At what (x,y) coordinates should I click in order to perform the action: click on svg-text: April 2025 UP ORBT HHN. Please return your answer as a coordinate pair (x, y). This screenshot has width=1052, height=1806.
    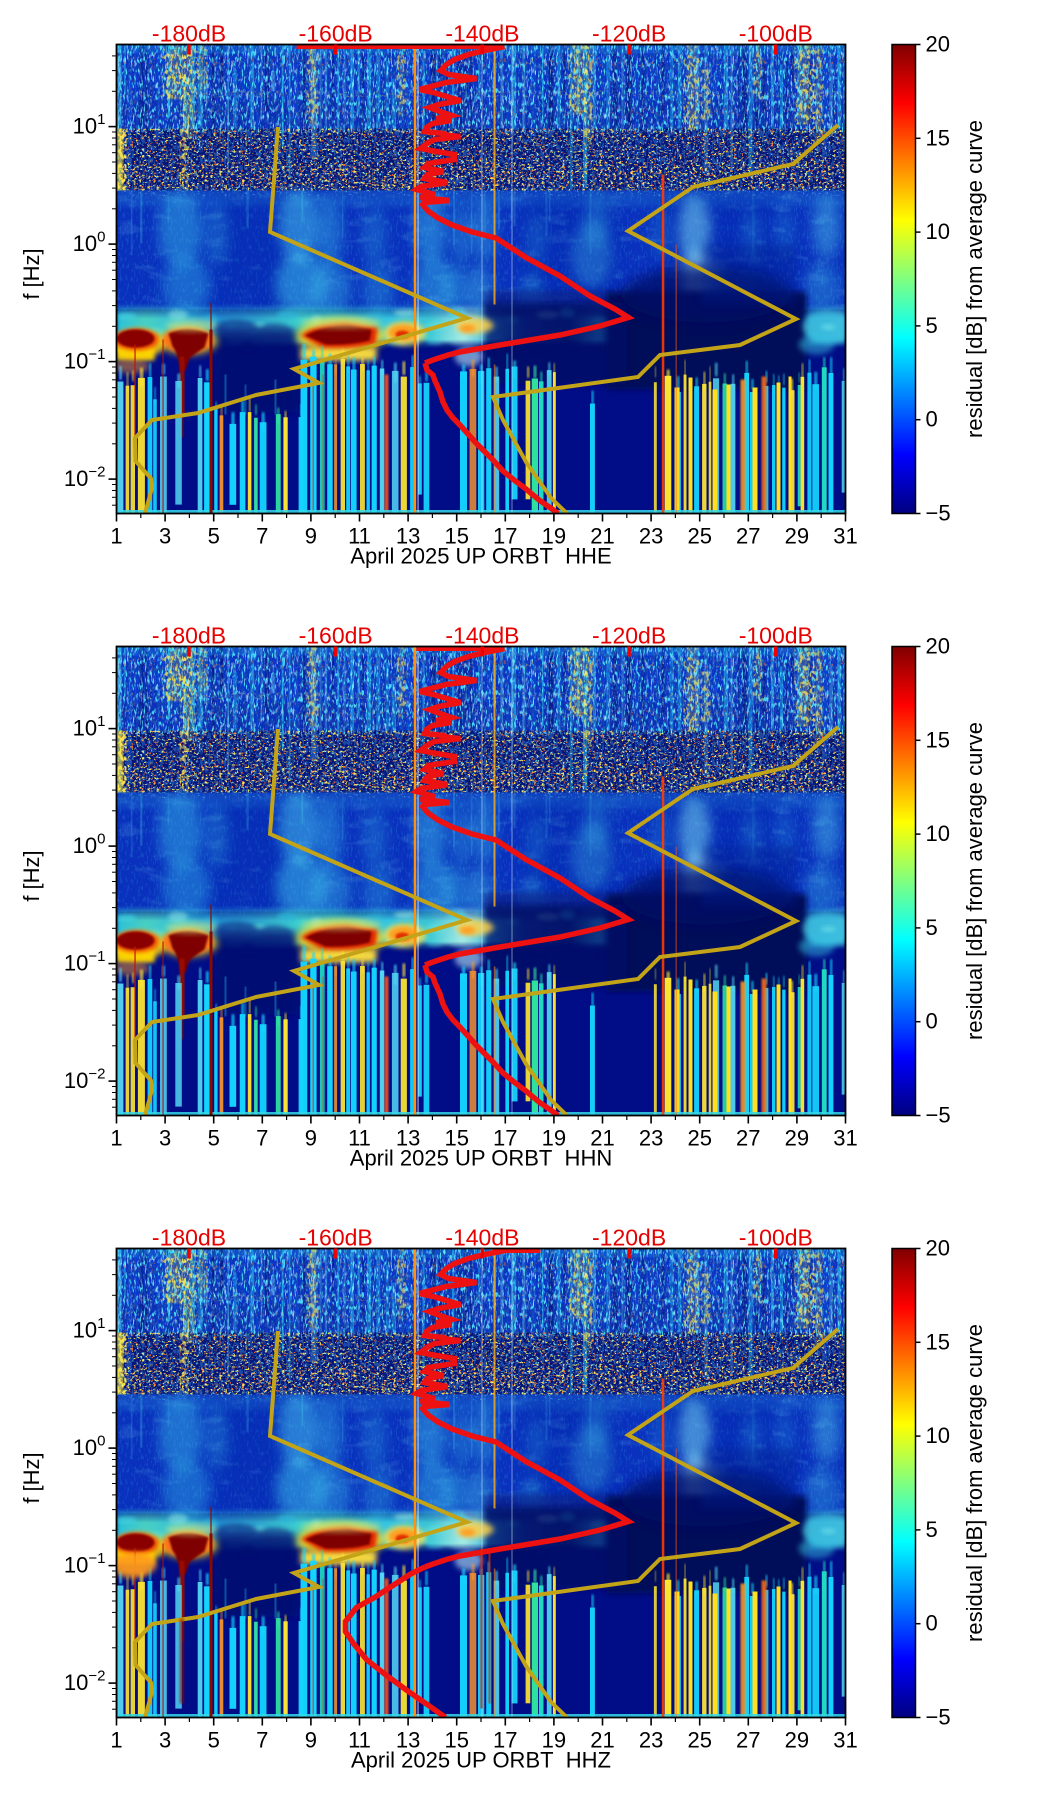
    Looking at the image, I should click on (481, 1158).